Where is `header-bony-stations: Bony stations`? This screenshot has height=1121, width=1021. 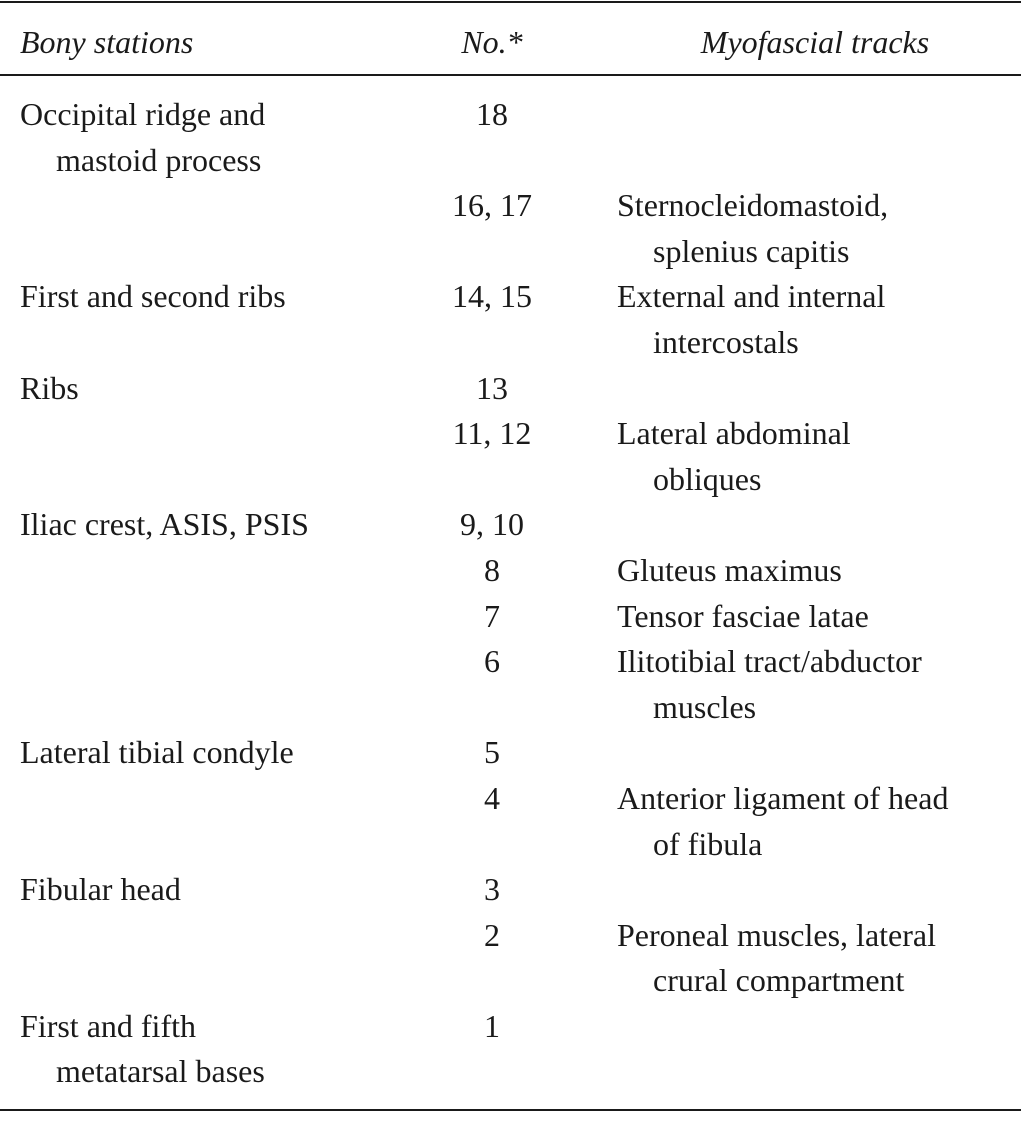 header-bony-stations: Bony stations is located at coordinates (107, 42).